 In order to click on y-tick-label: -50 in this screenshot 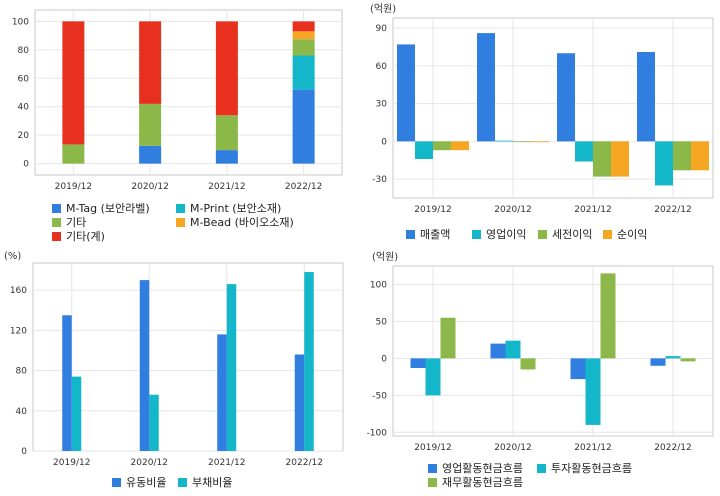, I will do `click(379, 396)`.